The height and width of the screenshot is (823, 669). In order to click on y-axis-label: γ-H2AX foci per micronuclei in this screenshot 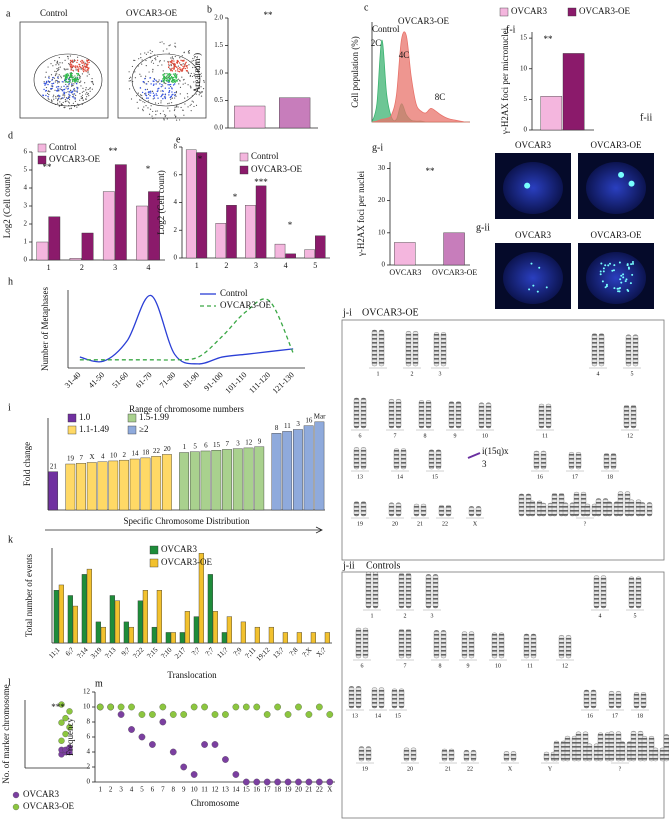, I will do `click(505, 81)`.